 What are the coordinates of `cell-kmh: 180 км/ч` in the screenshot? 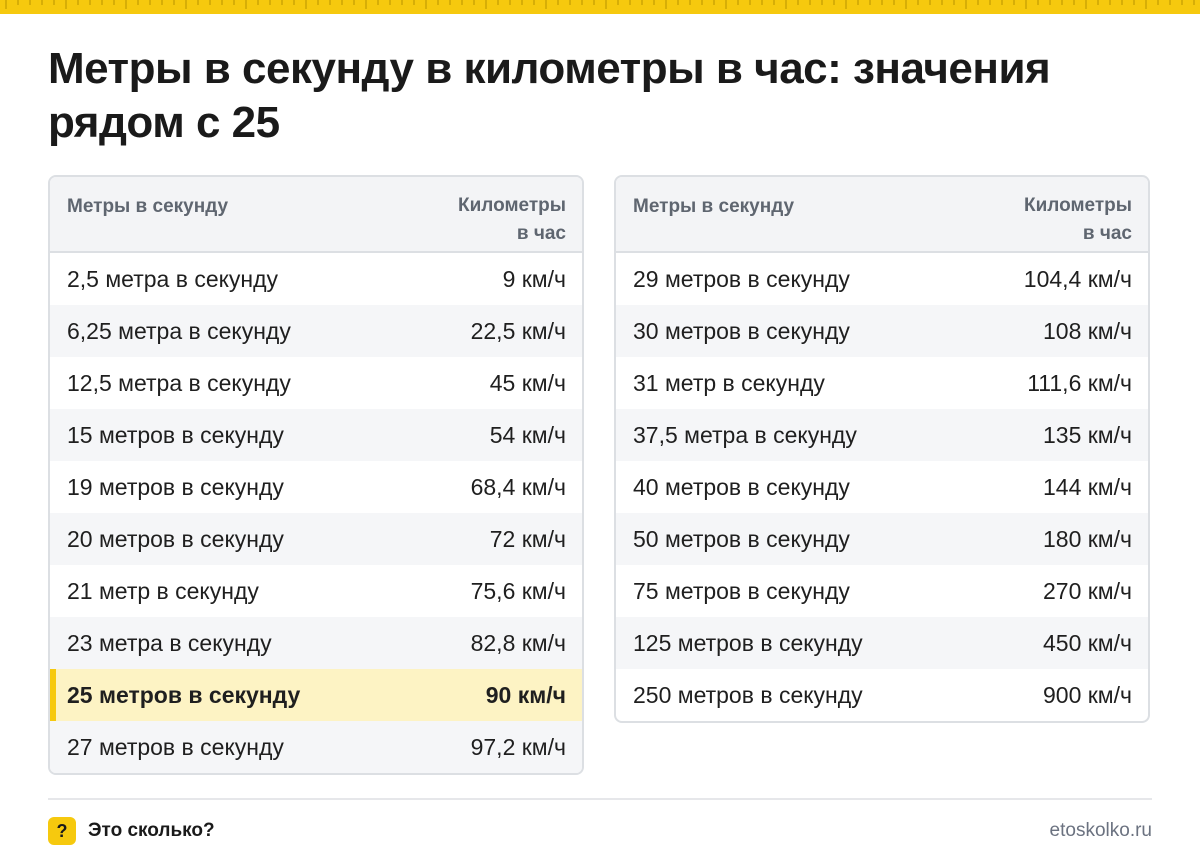 It's located at (1087, 538).